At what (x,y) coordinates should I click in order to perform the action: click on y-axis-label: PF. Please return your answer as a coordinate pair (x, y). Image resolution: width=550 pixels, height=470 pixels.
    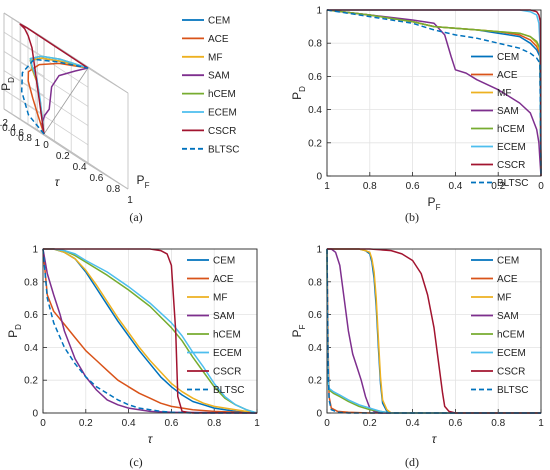
    Looking at the image, I should click on (298, 330).